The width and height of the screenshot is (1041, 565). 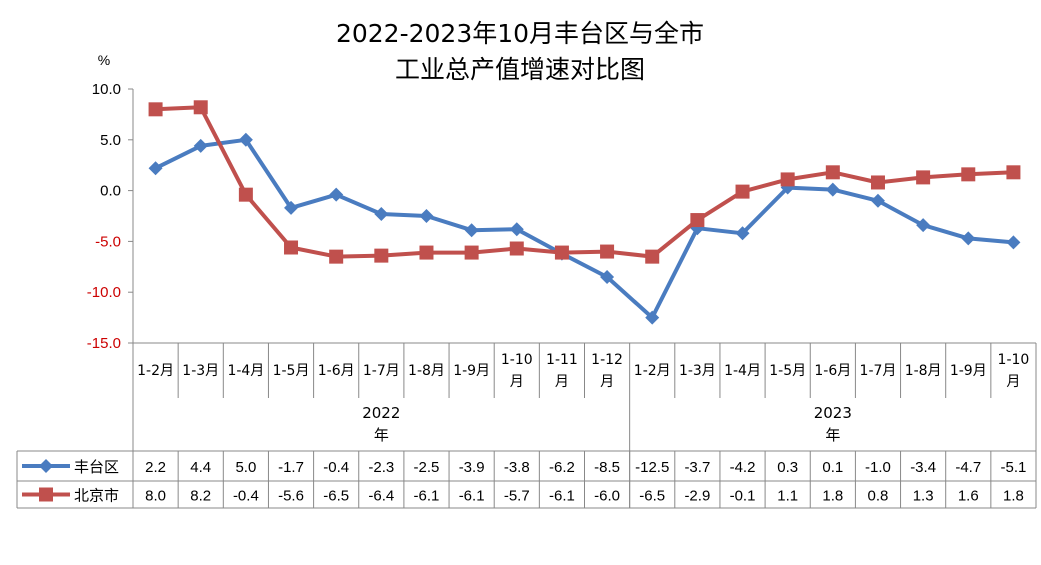 I want to click on table-cell: 0.1, so click(x=832, y=467).